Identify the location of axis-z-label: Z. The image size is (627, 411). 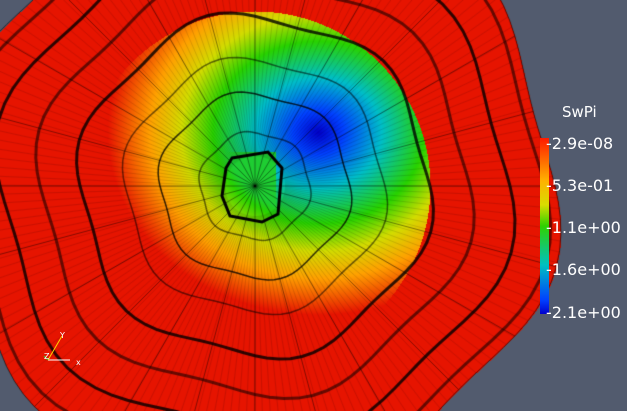
(47, 356).